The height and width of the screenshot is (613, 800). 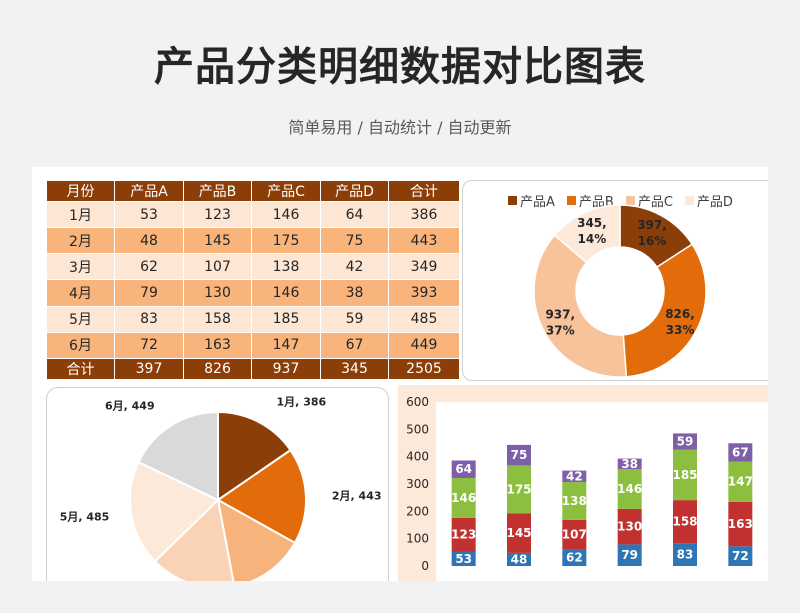 What do you see at coordinates (424, 241) in the screenshot?
I see `table-cell: 443` at bounding box center [424, 241].